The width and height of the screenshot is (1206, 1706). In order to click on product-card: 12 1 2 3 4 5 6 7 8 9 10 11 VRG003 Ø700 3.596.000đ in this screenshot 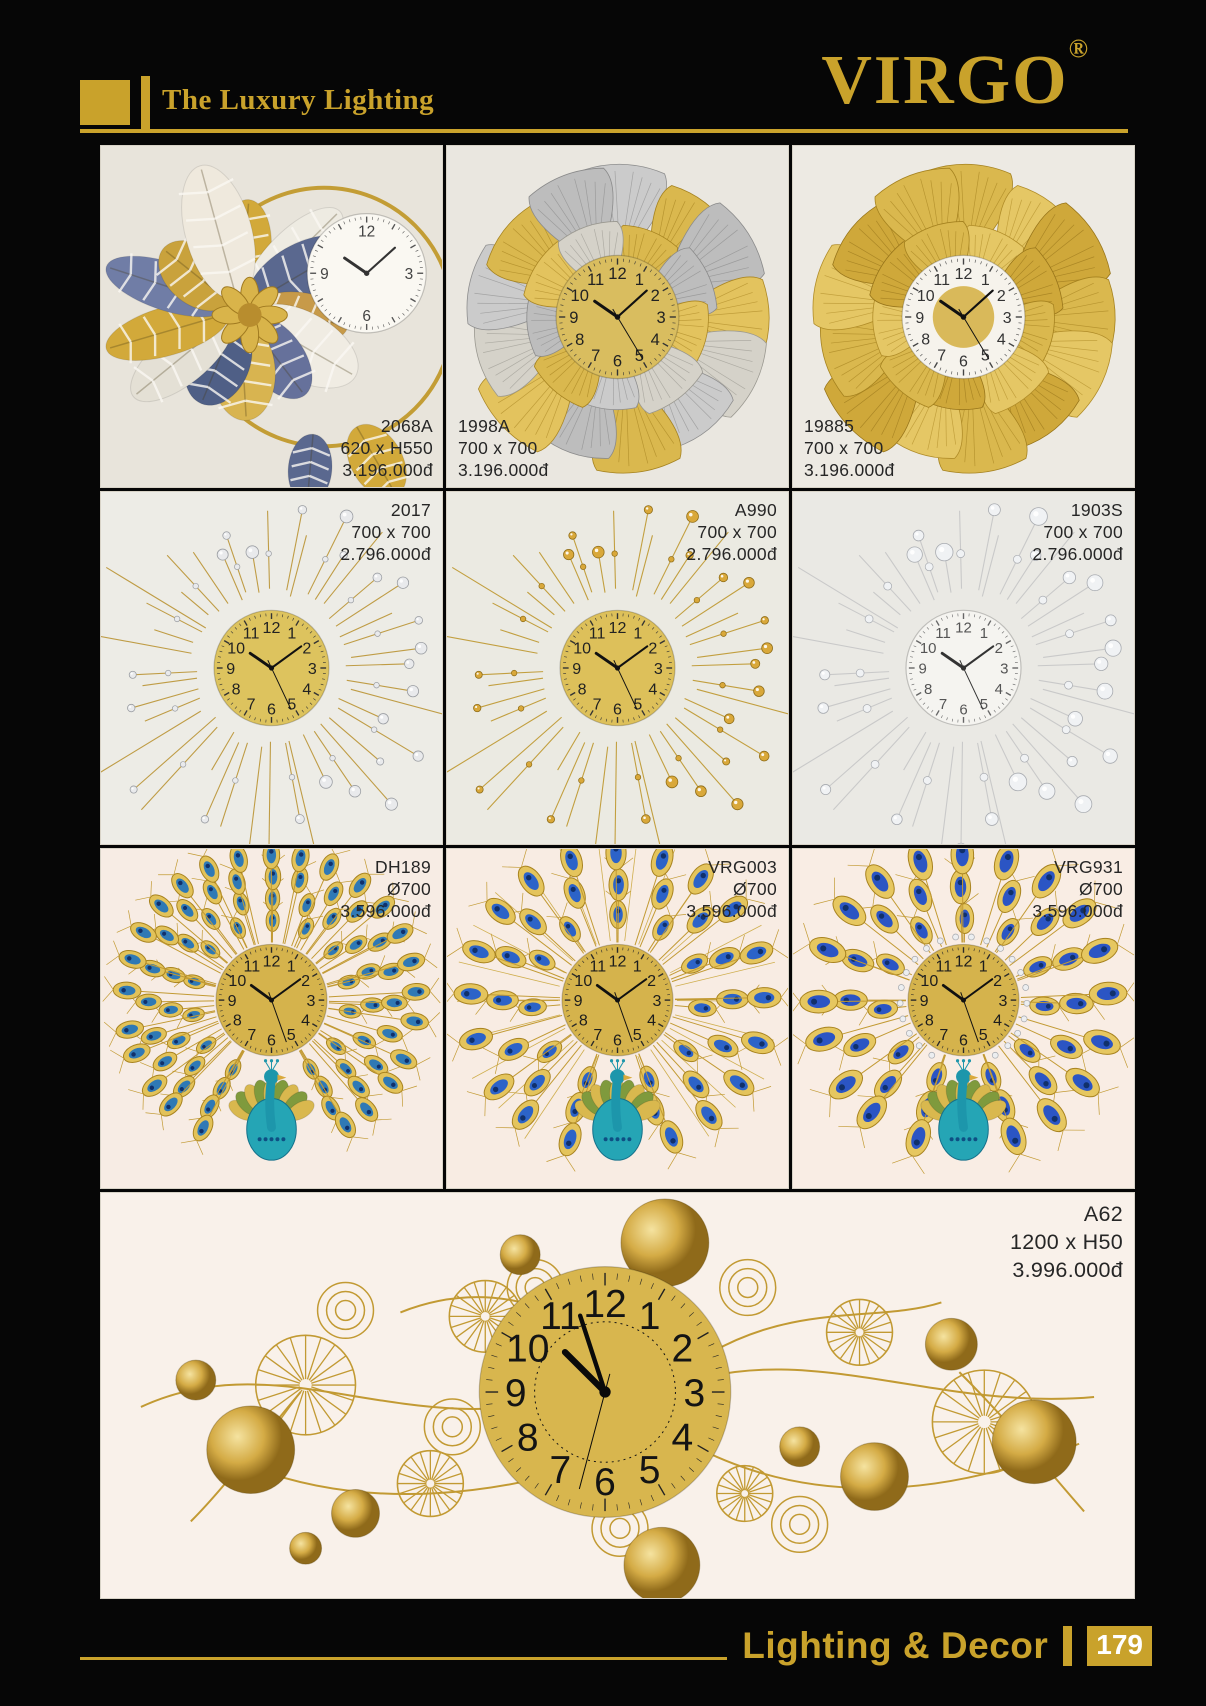, I will do `click(617, 1018)`.